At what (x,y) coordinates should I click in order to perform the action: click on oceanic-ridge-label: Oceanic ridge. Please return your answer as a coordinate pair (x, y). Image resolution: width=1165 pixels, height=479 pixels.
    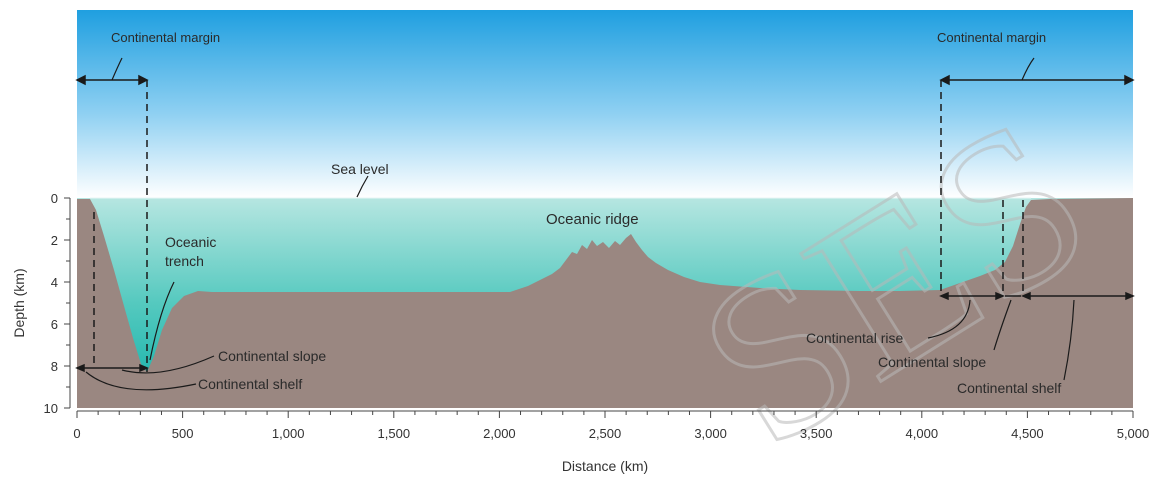
    Looking at the image, I should click on (592, 219).